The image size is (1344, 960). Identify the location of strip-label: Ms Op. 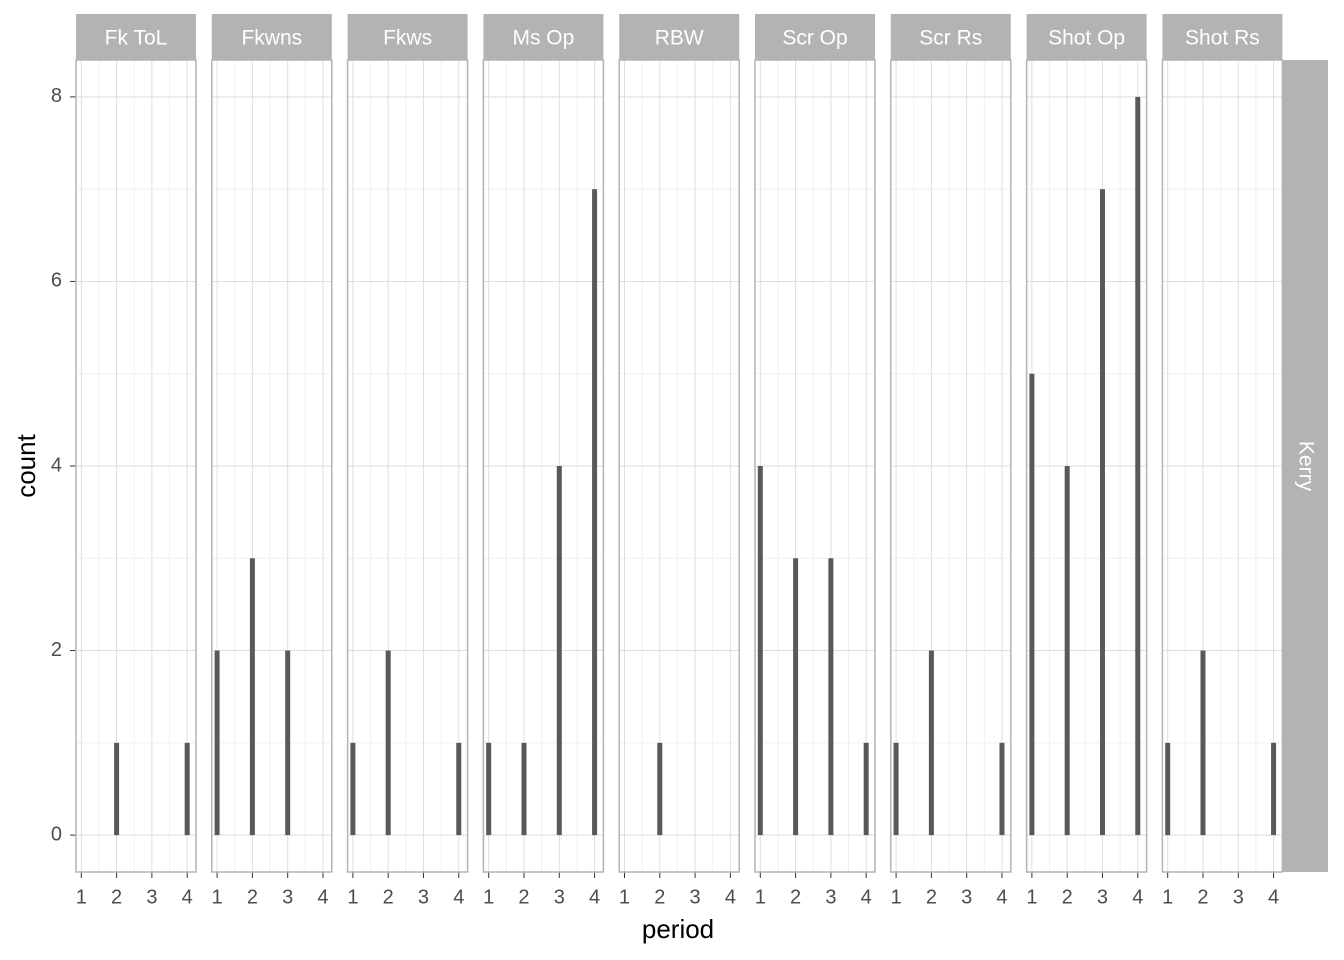
(543, 38).